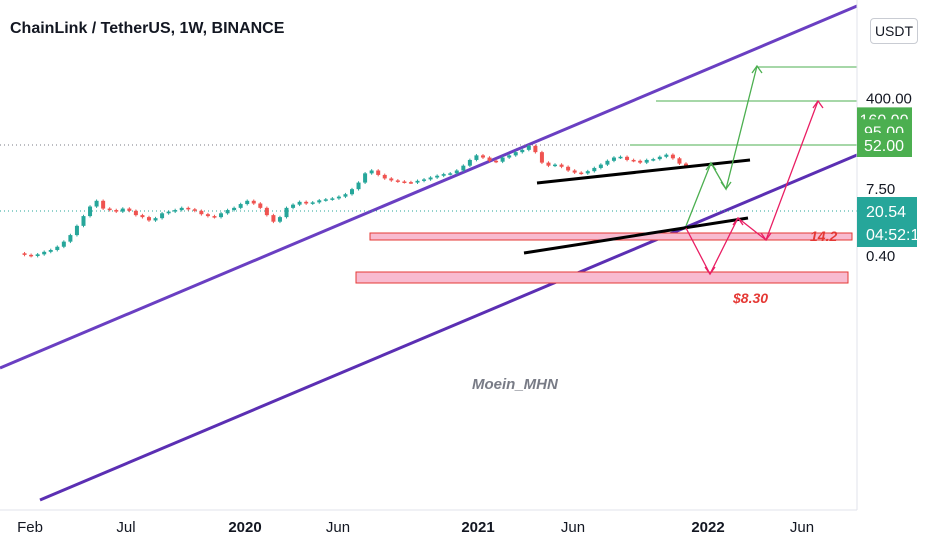 The width and height of the screenshot is (932, 550). Describe the element at coordinates (707, 527) in the screenshot. I see `x-tick-label: 2022` at that location.